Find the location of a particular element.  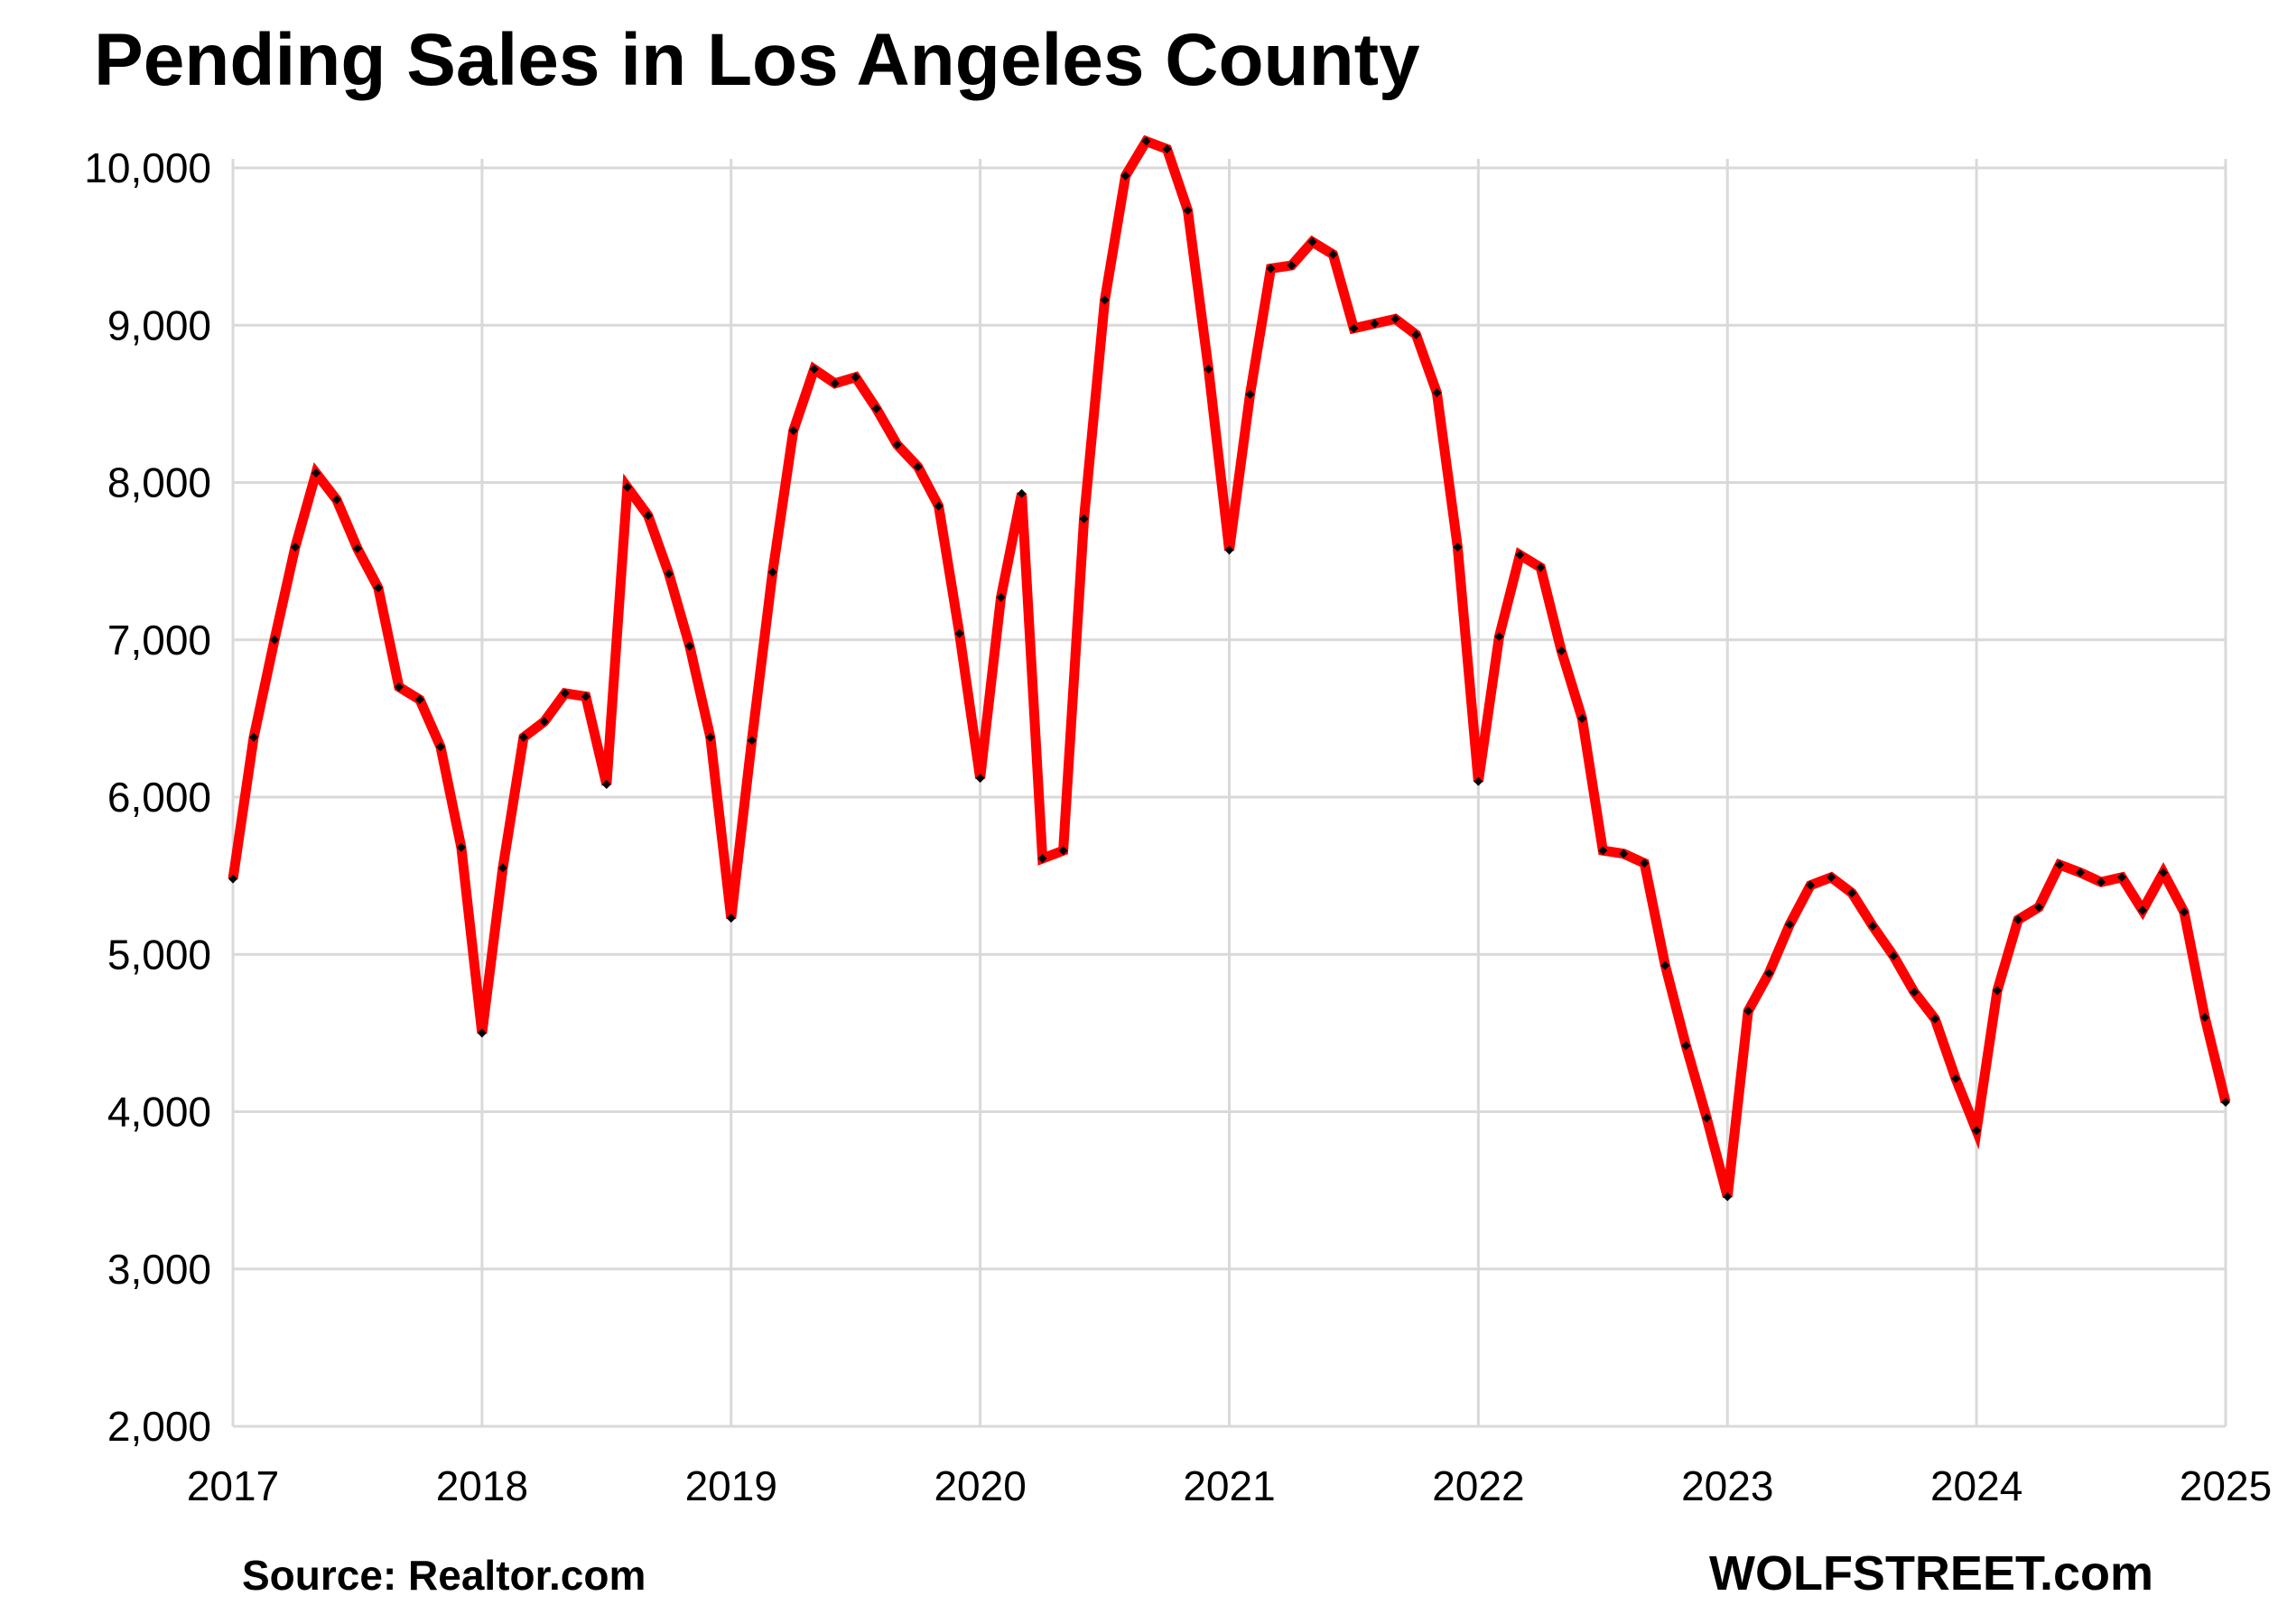

y-tick-label: 10,000 is located at coordinates (147, 168).